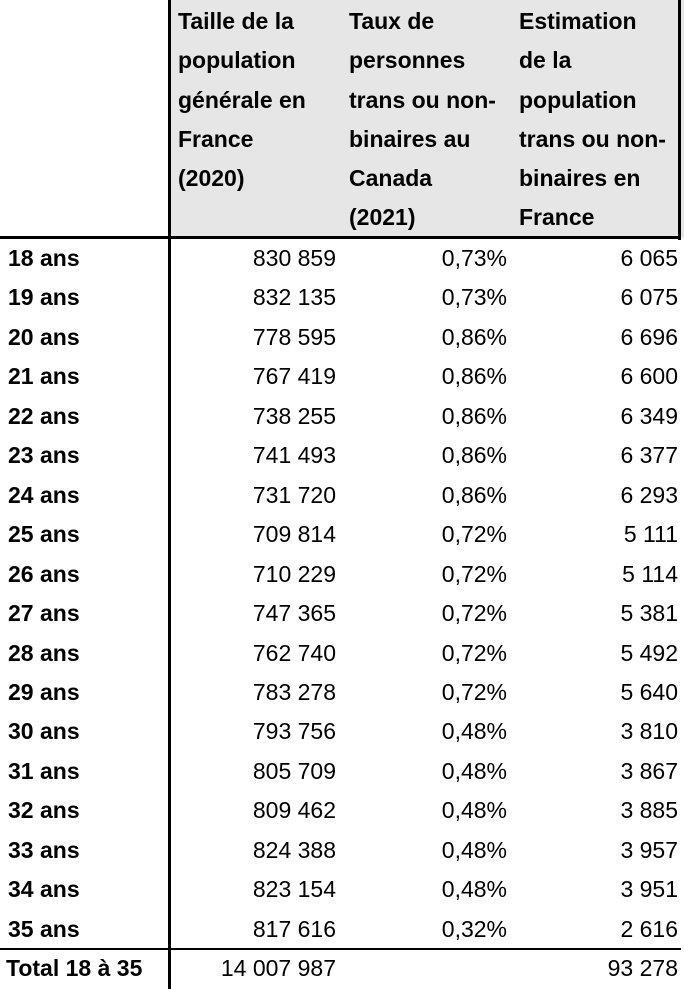  Describe the element at coordinates (44, 731) in the screenshot. I see `age-cell: 30 ans` at that location.